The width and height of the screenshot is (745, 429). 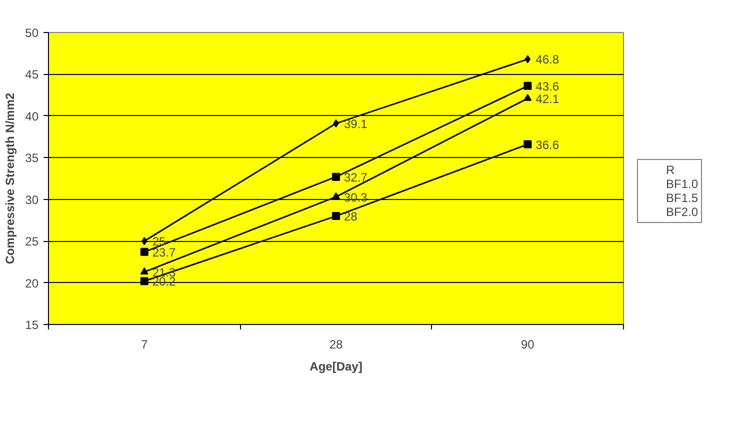 I want to click on y-tick-label: 45, so click(x=32, y=75).